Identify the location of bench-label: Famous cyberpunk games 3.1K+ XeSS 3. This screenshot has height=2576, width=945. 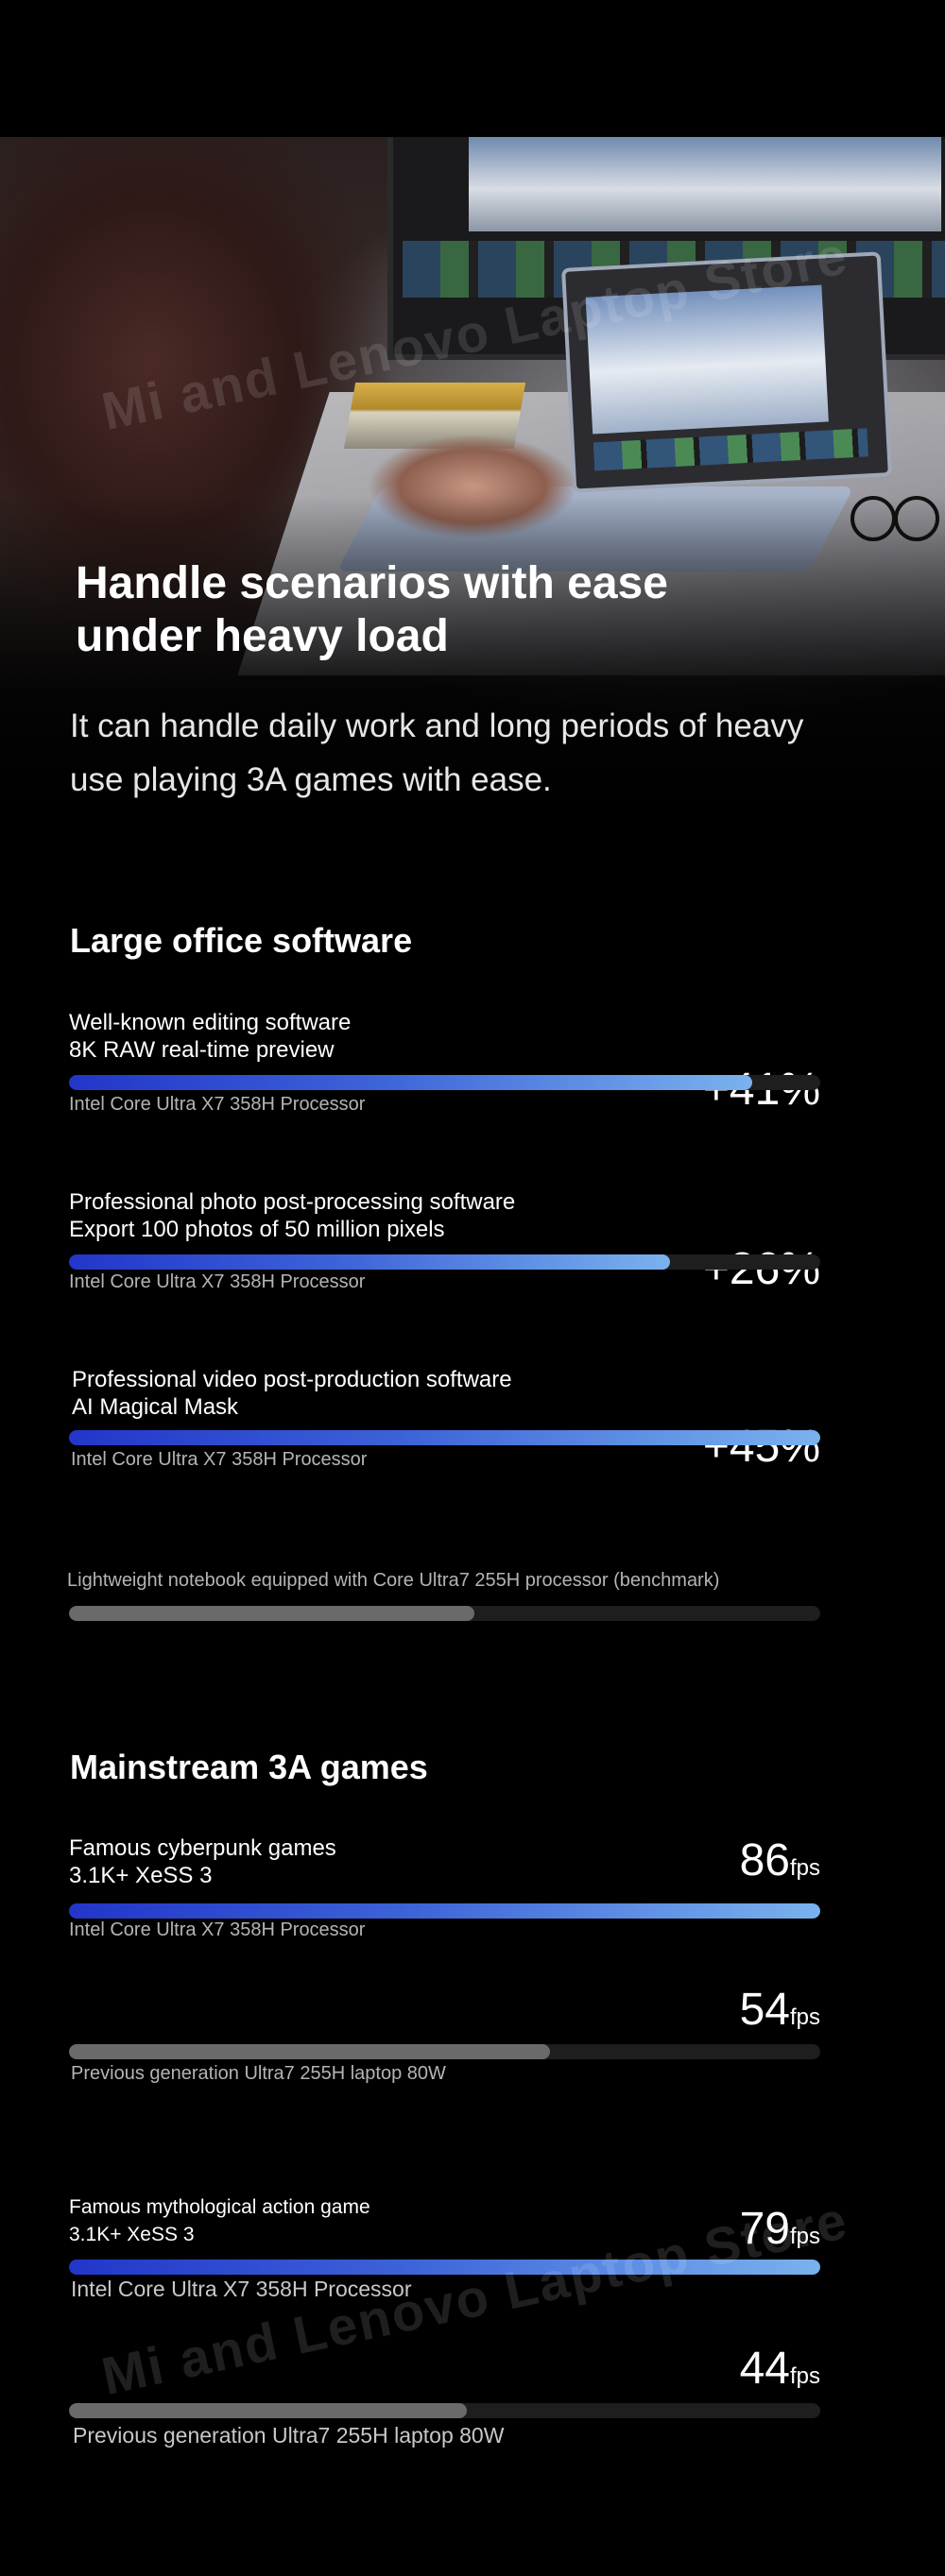
(202, 1862).